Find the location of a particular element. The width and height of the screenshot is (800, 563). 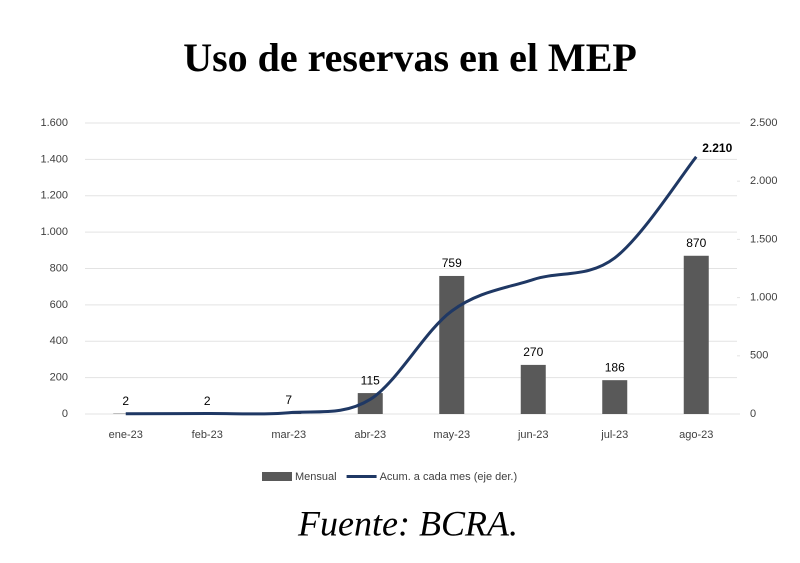

data-label: 186 is located at coordinates (615, 367).